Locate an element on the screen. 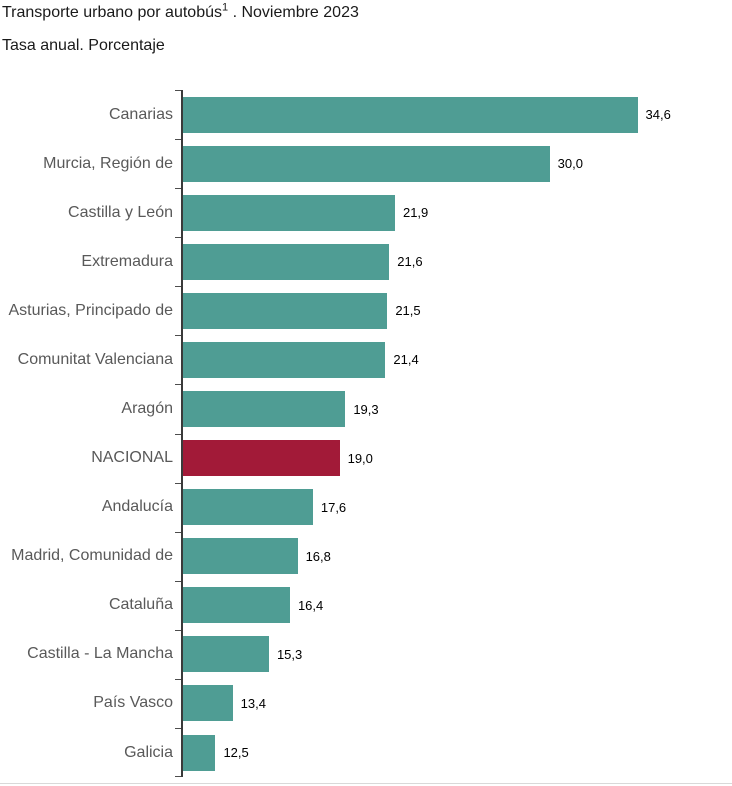 Image resolution: width=732 pixels, height=786 pixels. value-label: 13,4 is located at coordinates (253, 703).